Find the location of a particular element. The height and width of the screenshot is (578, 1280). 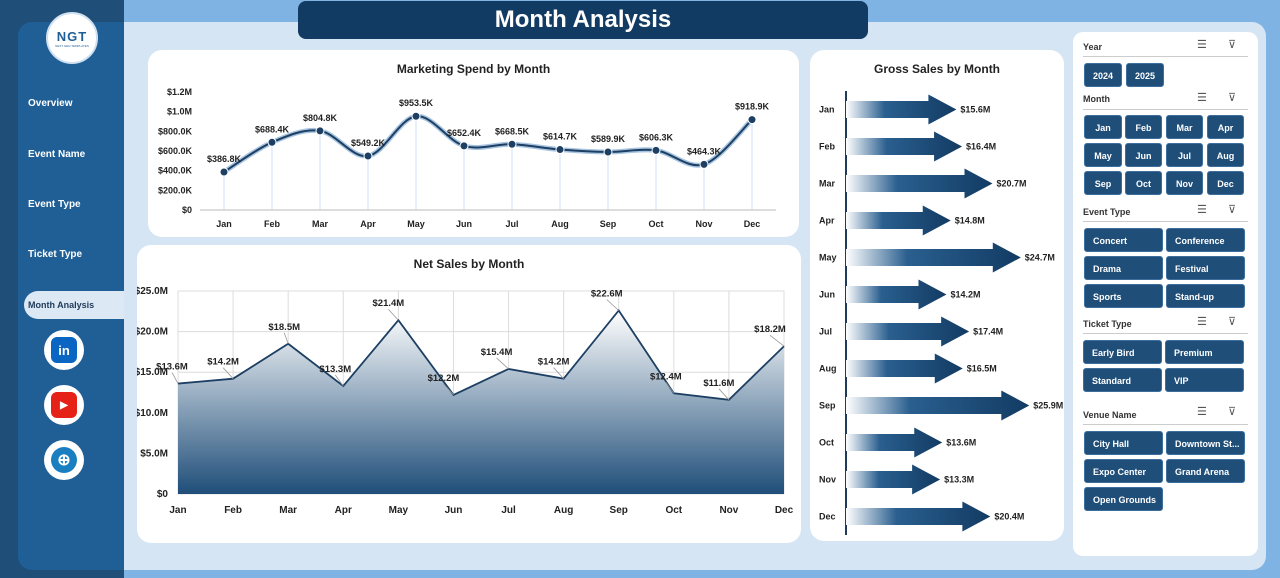

event-type-option-concert: Concert is located at coordinates (1123, 240).